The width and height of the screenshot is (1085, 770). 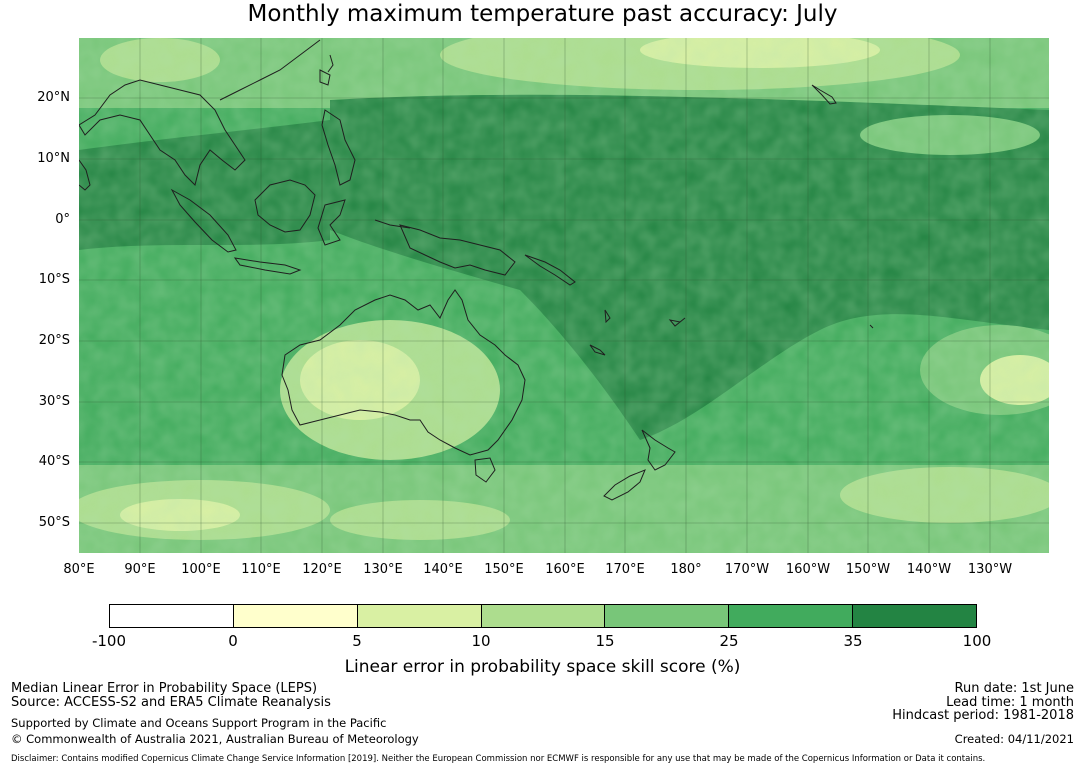 I want to click on lon-label: 160°E, so click(x=565, y=569).